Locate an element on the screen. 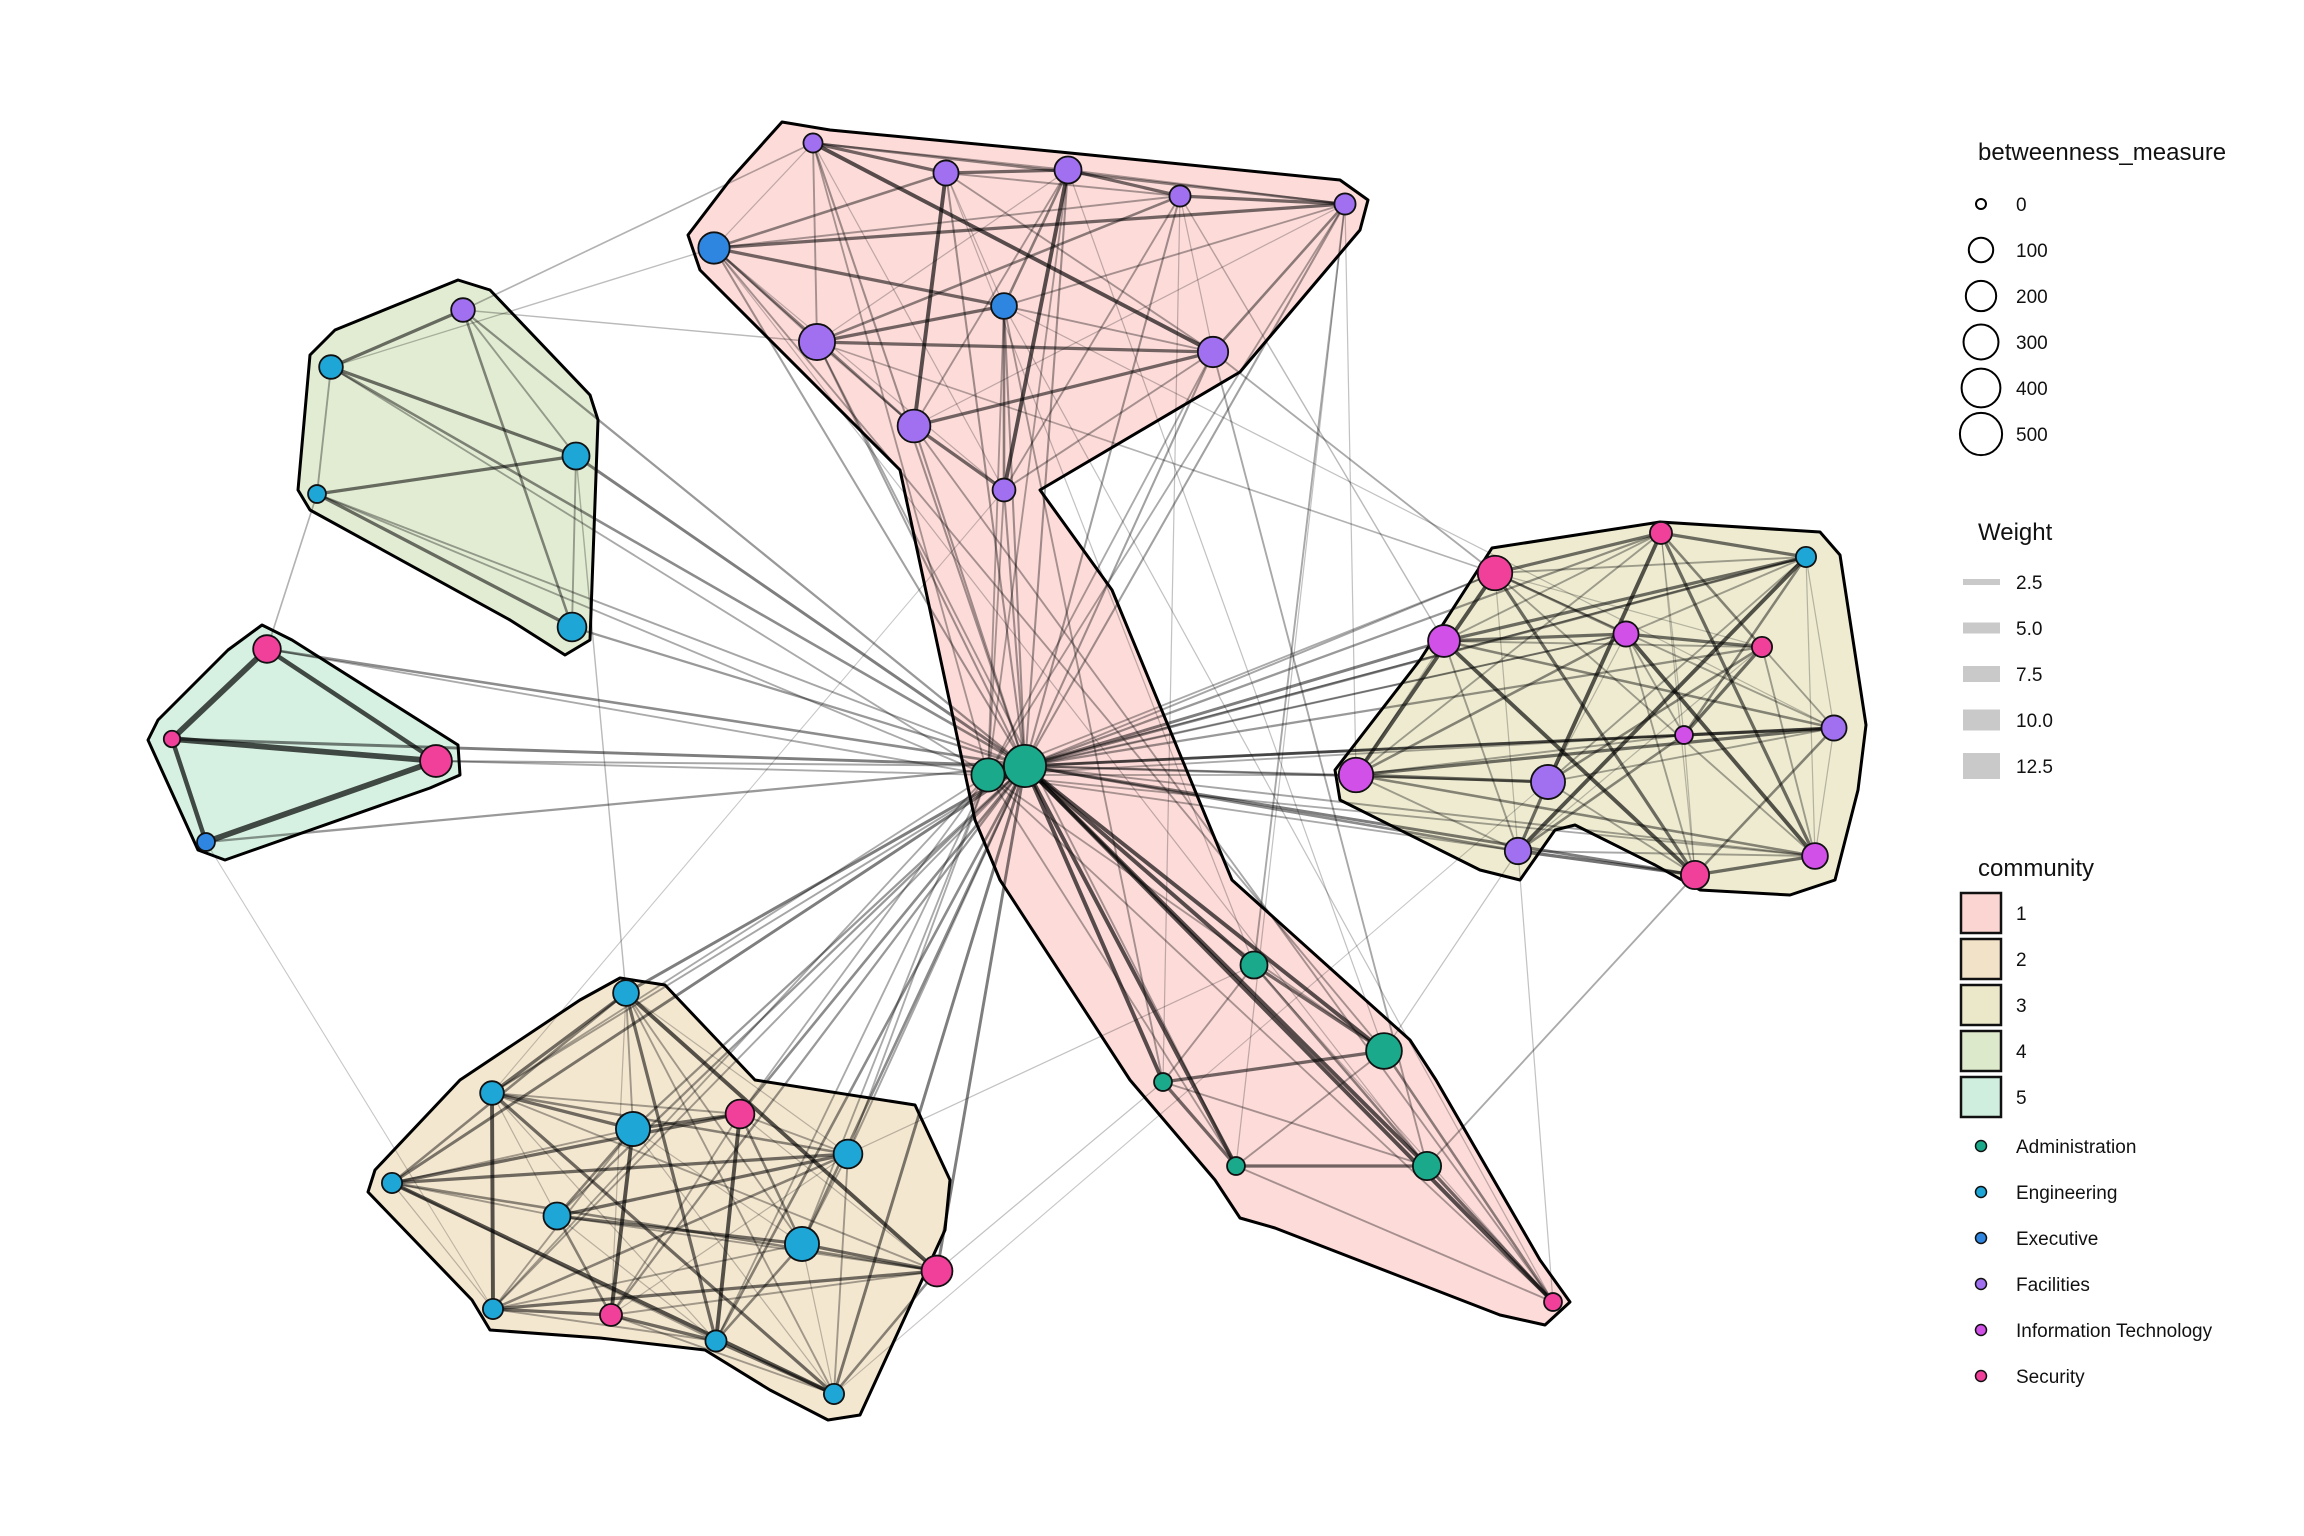  edge-d6-d11 is located at coordinates (1640, 749).